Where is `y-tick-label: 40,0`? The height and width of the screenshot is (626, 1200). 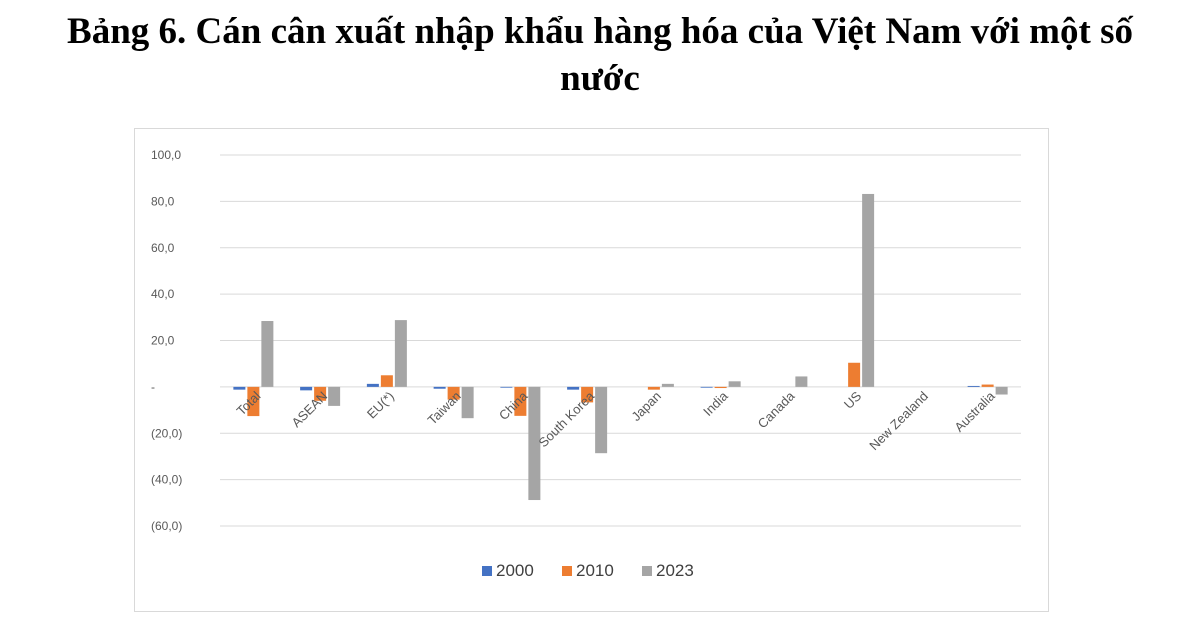 y-tick-label: 40,0 is located at coordinates (163, 294).